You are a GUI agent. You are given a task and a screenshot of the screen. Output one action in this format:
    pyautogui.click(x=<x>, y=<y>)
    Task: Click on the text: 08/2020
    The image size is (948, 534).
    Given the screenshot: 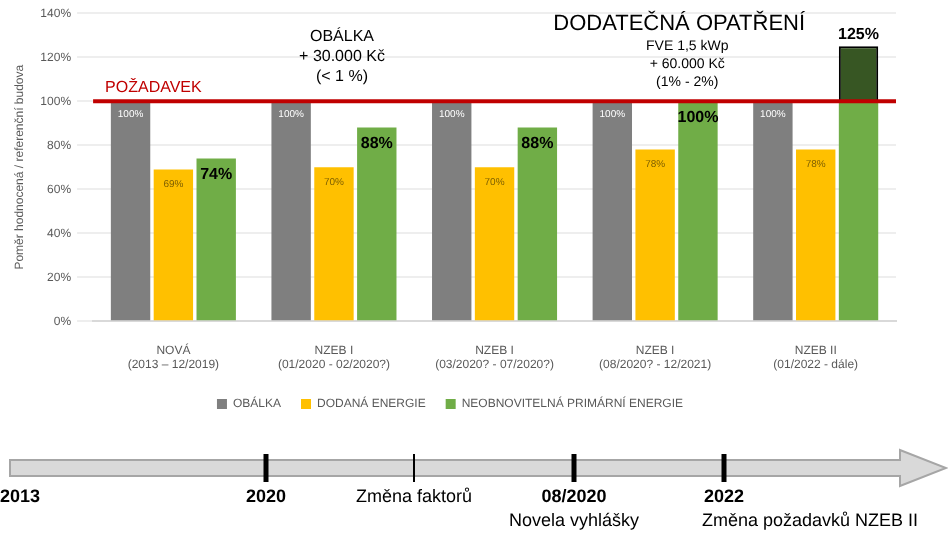 What is the action you would take?
    pyautogui.click(x=574, y=496)
    